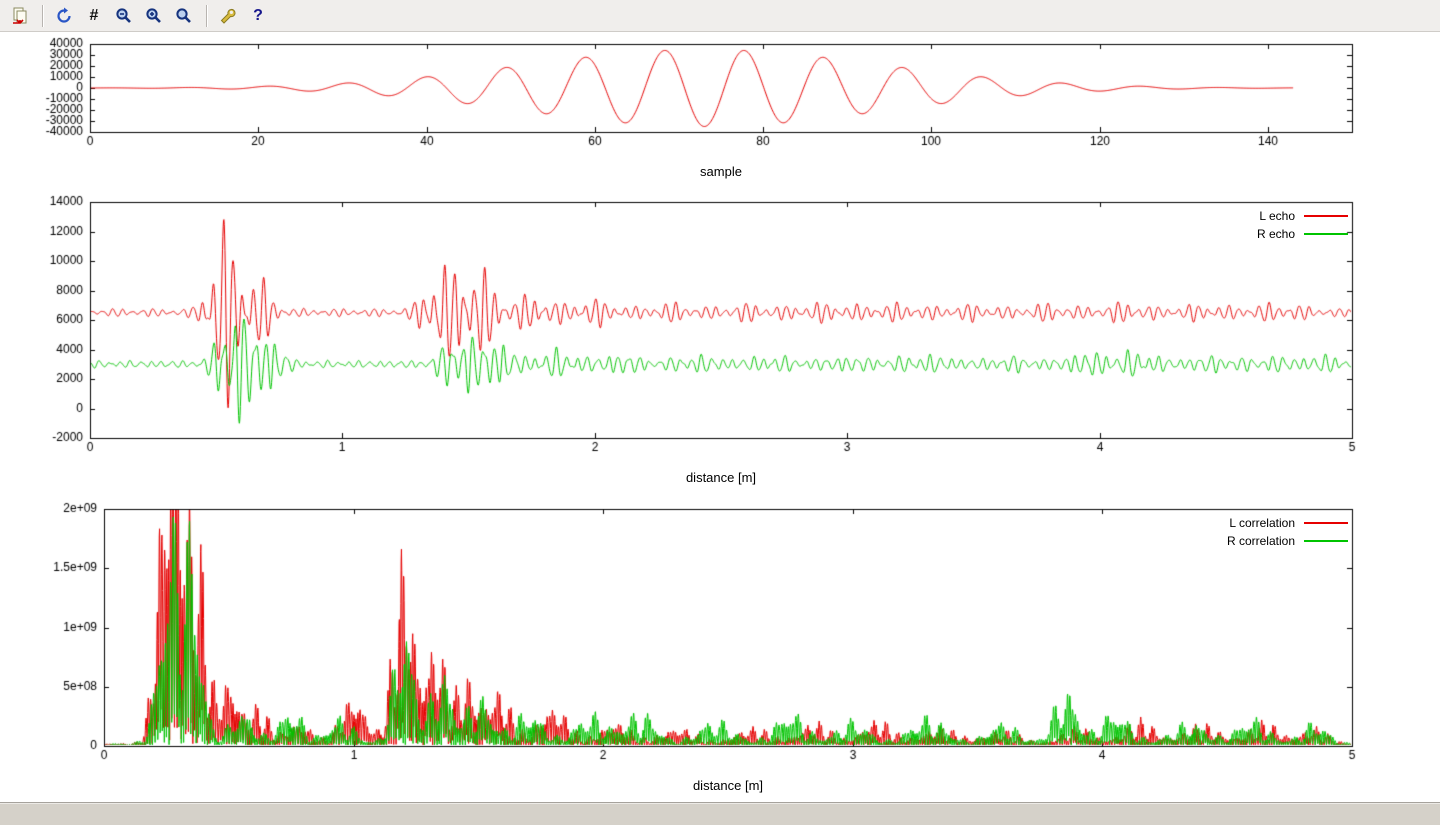 Image resolution: width=1440 pixels, height=825 pixels. I want to click on legend-label: R echo, so click(1275, 234).